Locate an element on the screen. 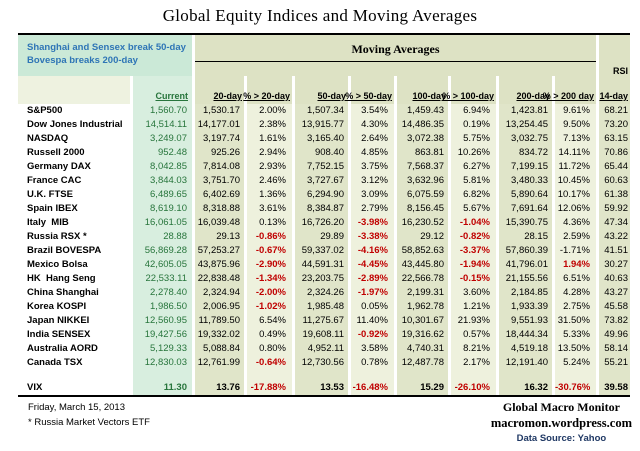 This screenshot has width=640, height=451. data-source: Data Source: Yahoo is located at coordinates (561, 438).